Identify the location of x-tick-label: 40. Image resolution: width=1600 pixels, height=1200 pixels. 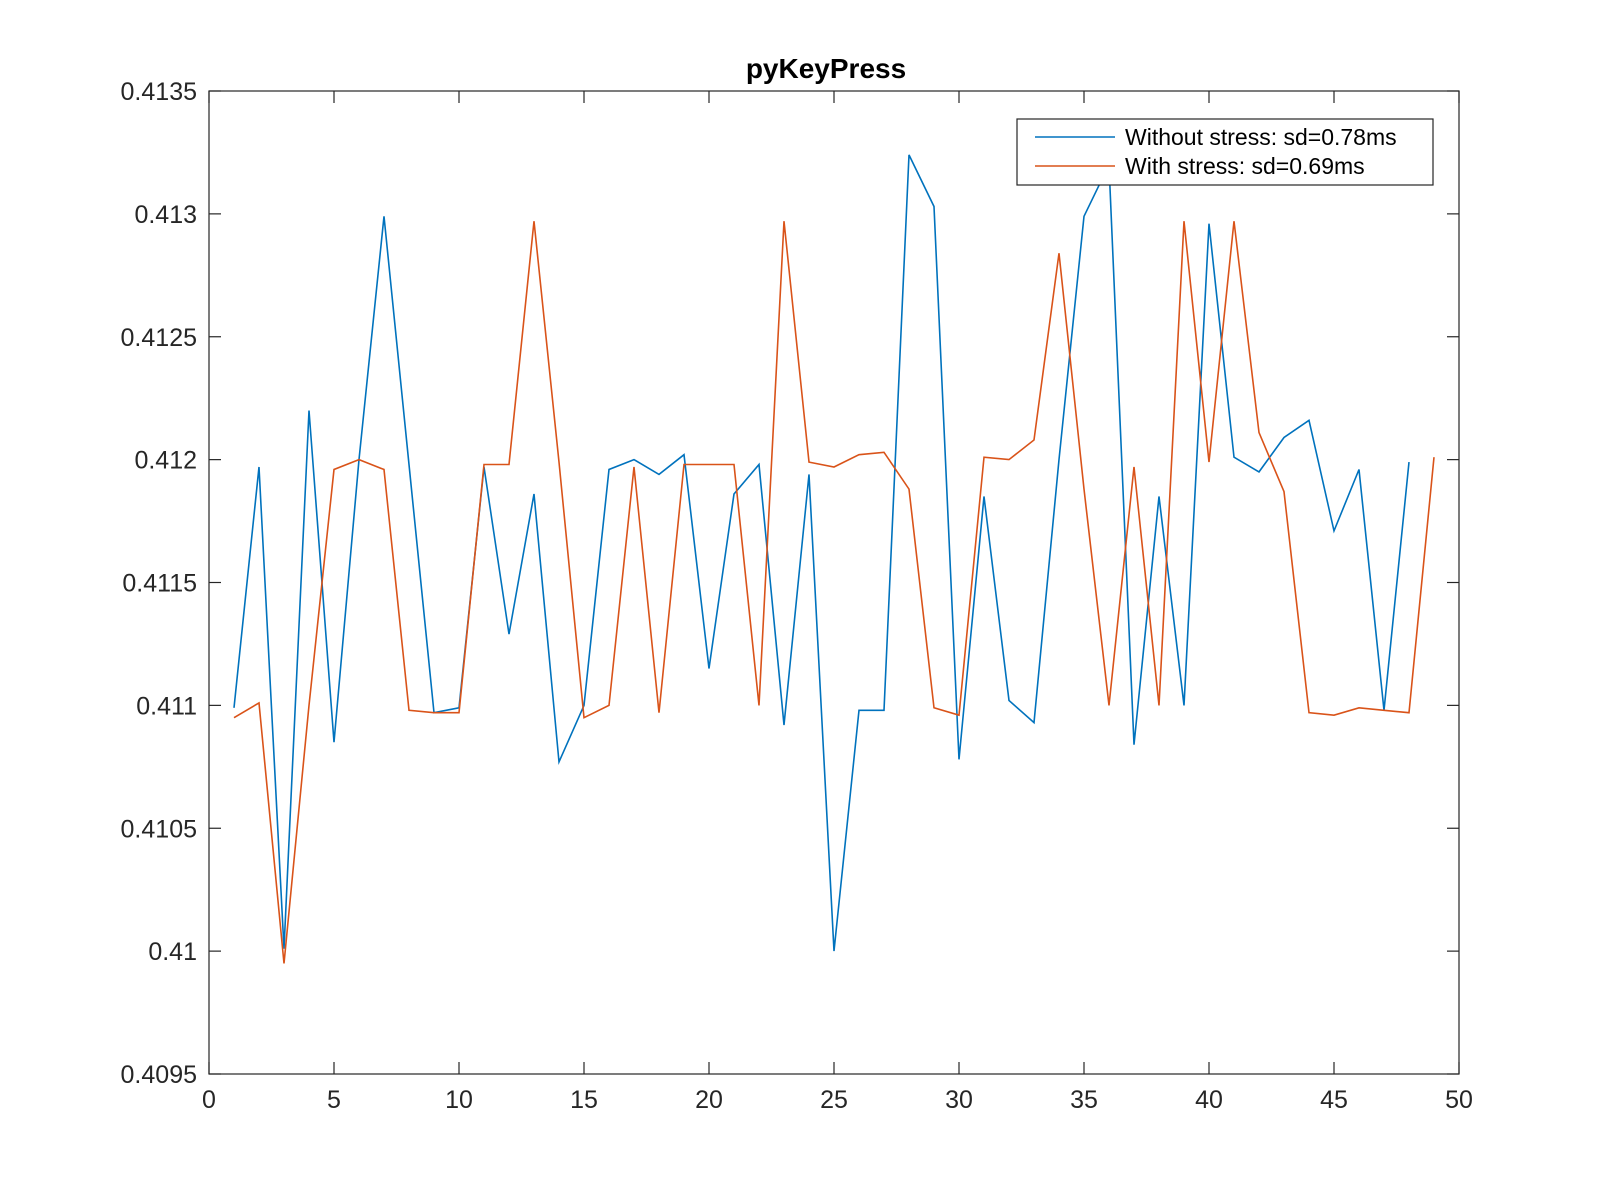
(1209, 1100).